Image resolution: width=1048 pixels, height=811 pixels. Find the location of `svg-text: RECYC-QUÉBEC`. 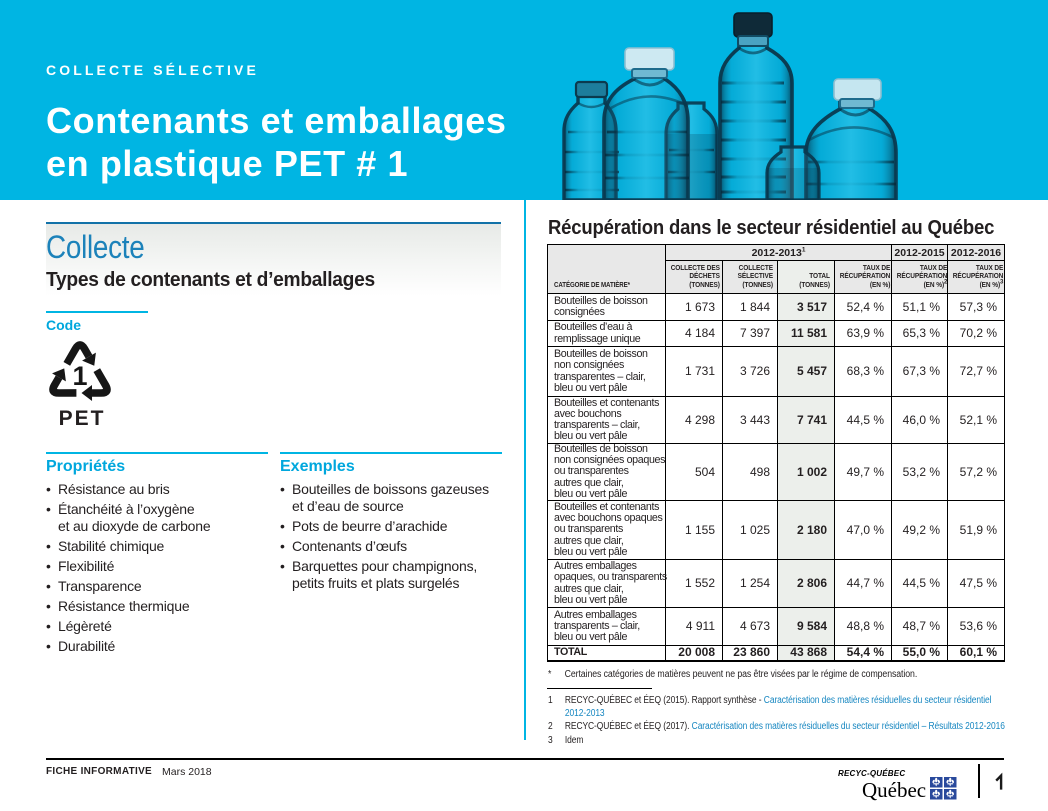

svg-text: RECYC-QUÉBEC is located at coordinates (871, 773).